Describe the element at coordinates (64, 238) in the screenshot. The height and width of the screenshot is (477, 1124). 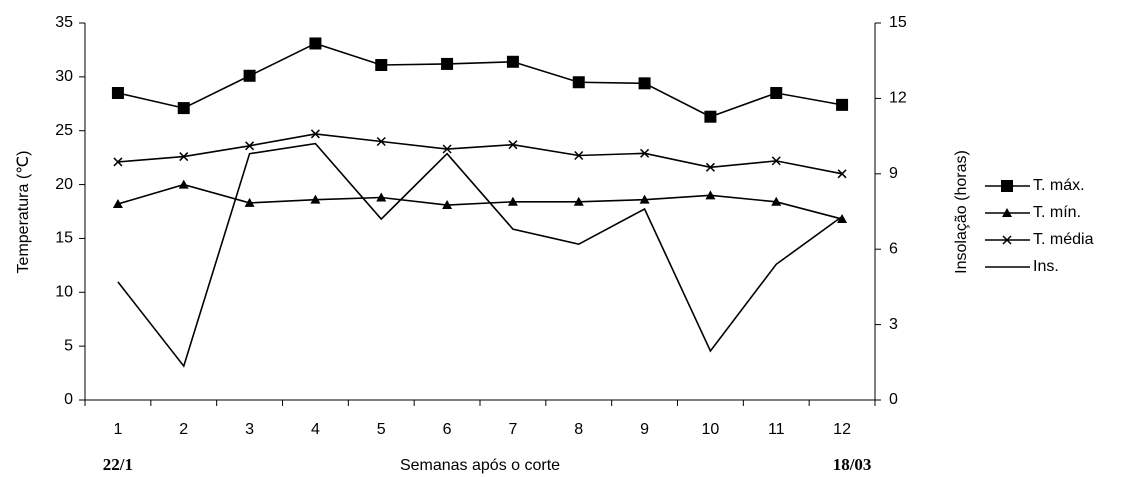
I see `y-tick-label: 15` at that location.